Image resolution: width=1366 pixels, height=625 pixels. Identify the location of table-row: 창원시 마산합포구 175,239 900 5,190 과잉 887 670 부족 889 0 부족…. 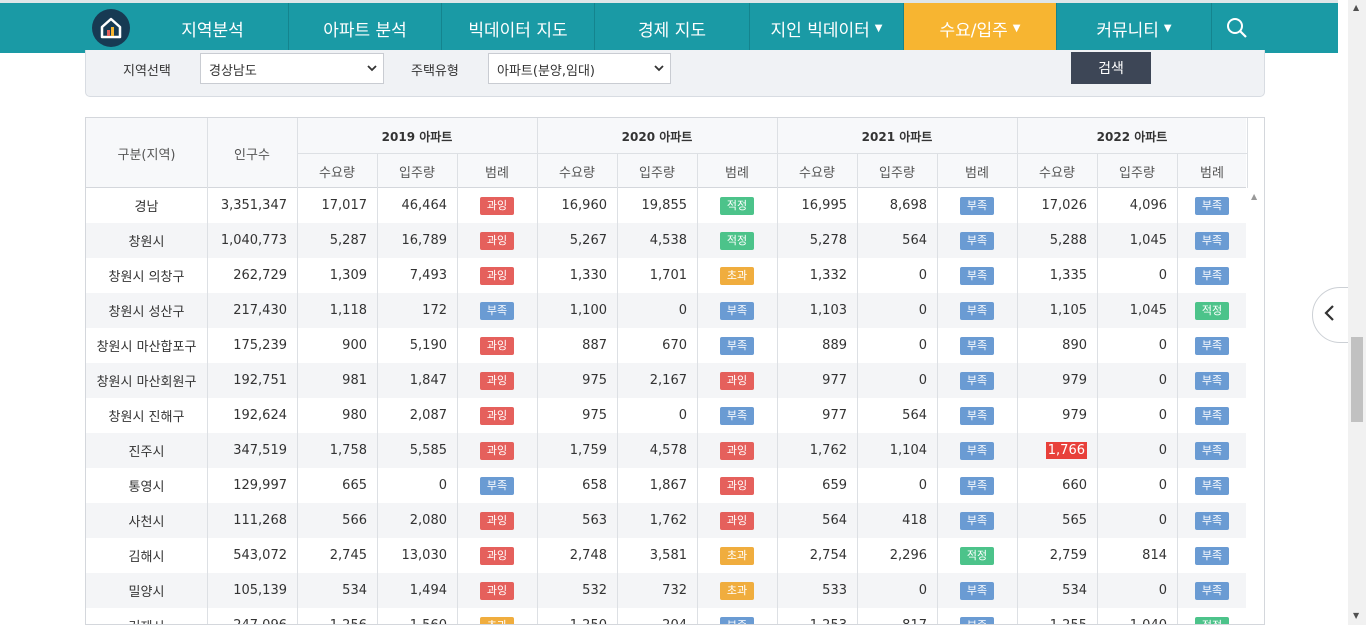
(666, 345).